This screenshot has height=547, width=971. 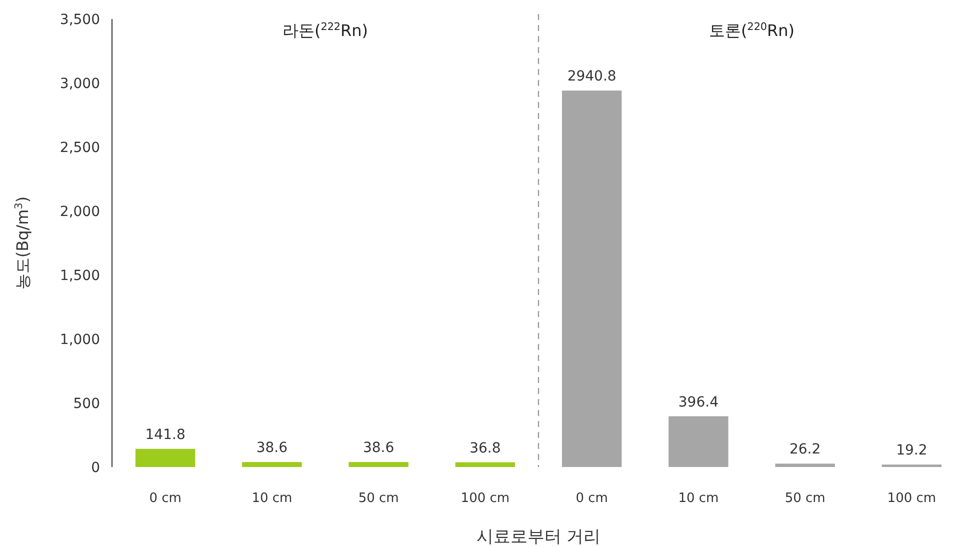 What do you see at coordinates (80, 276) in the screenshot?
I see `y-tick-label: 1,500` at bounding box center [80, 276].